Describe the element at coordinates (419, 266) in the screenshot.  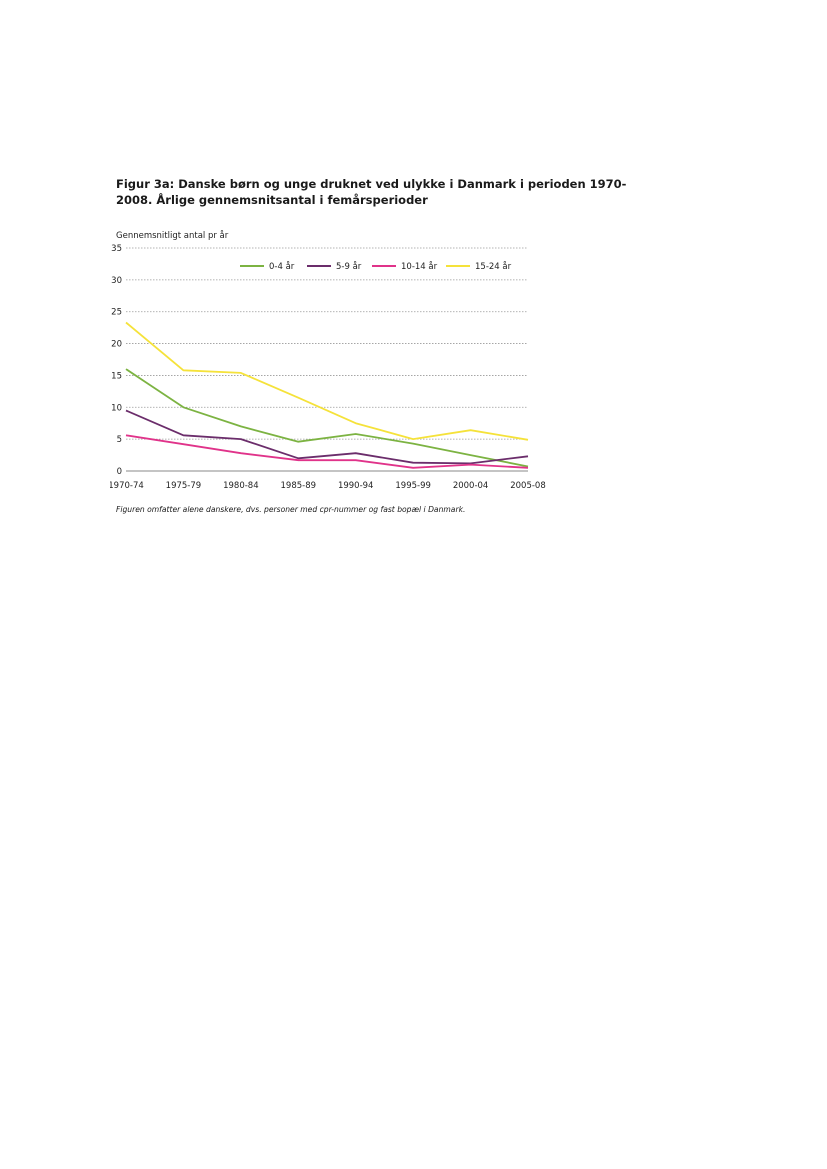
I see `legend-label: 10-14 år` at that location.